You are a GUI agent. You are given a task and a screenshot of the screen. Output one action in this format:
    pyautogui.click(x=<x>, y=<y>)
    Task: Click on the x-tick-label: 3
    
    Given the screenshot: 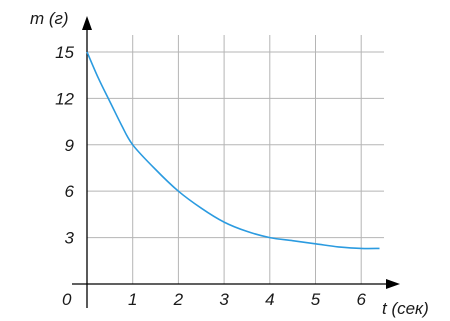 What is the action you would take?
    pyautogui.click(x=224, y=299)
    